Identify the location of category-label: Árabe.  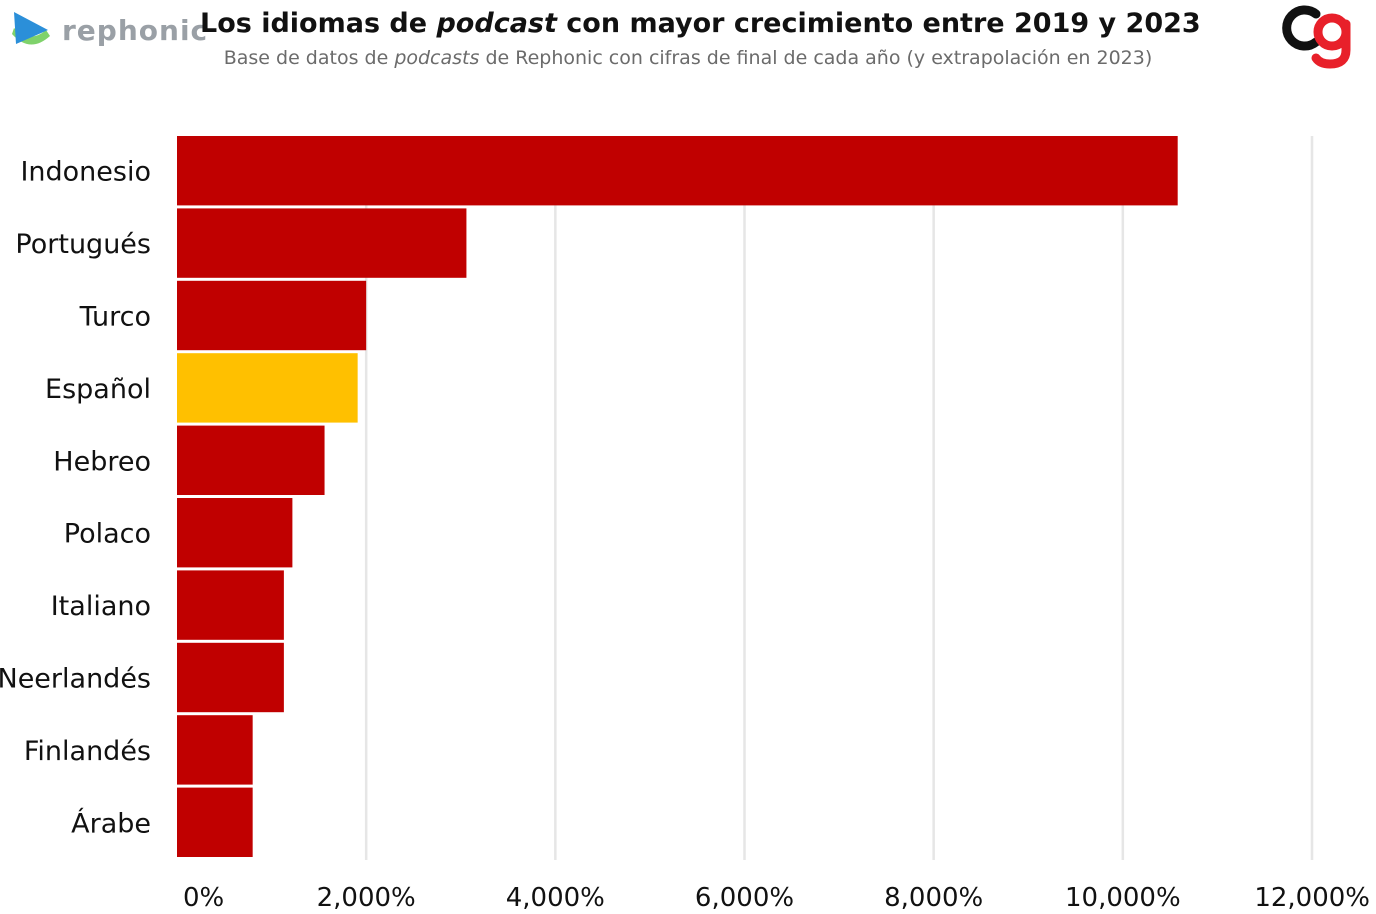
(111, 823).